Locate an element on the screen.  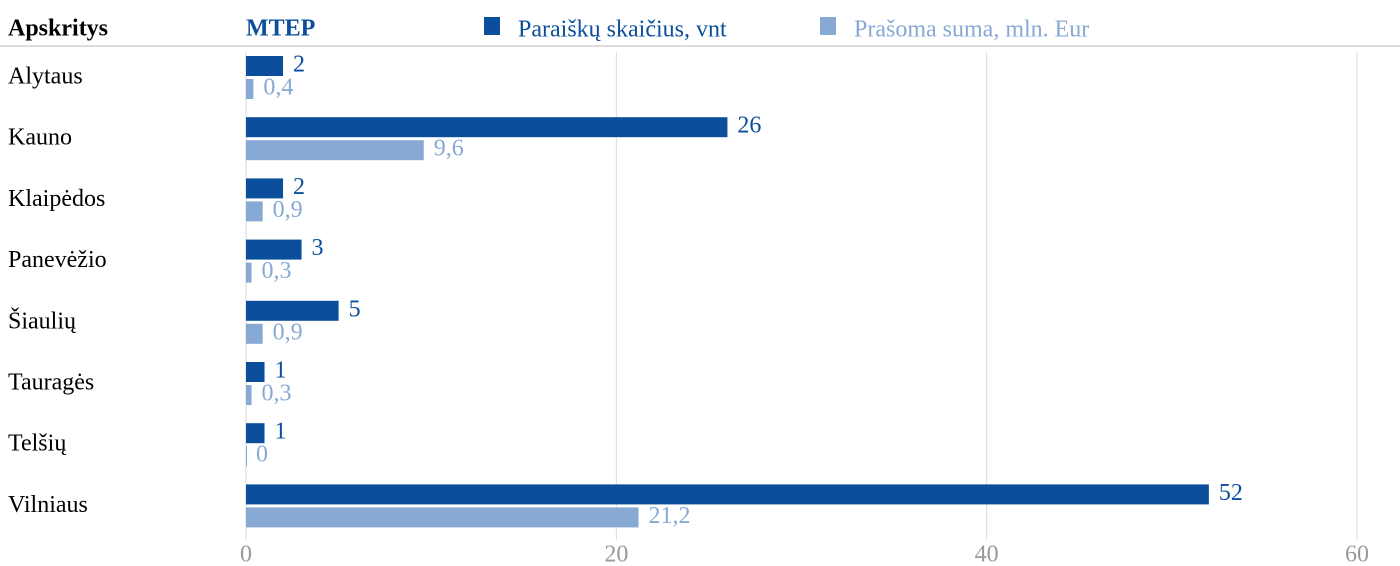
x-tick-label: 60 is located at coordinates (1357, 554).